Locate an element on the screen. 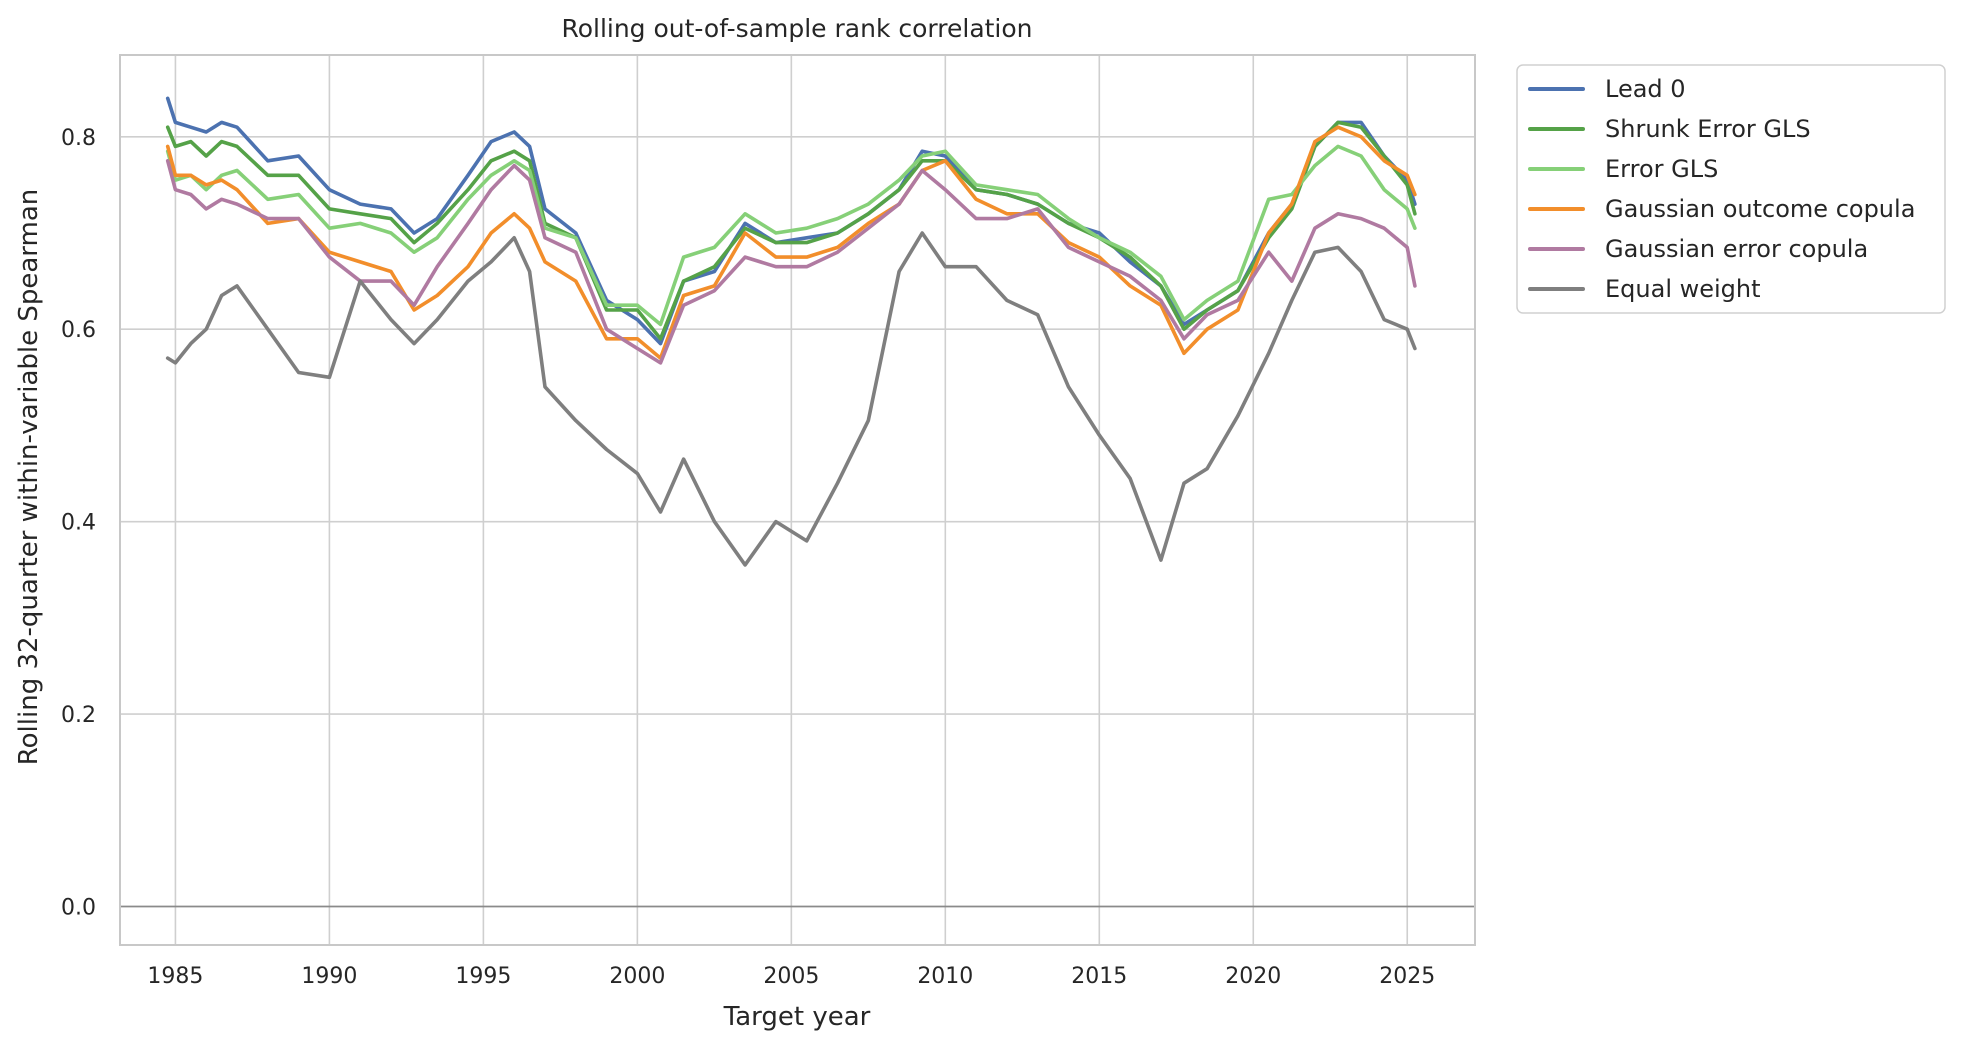 Image resolution: width=1961 pixels, height=1051 pixels. y-tick-label: 0.4 is located at coordinates (78, 523).